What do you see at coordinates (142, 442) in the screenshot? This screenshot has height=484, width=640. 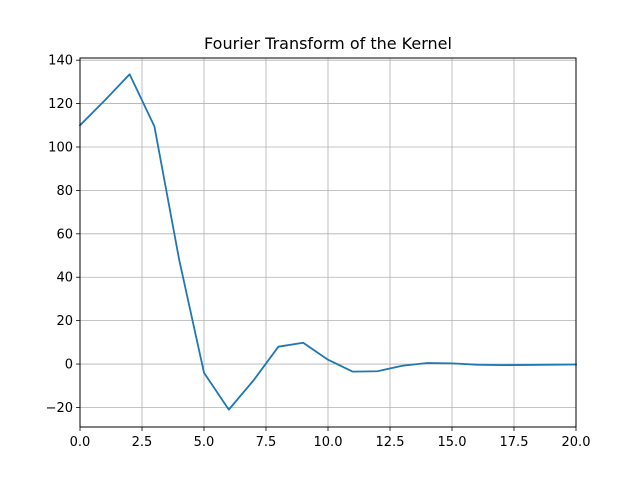 I see `x-tick-label: 2.5` at bounding box center [142, 442].